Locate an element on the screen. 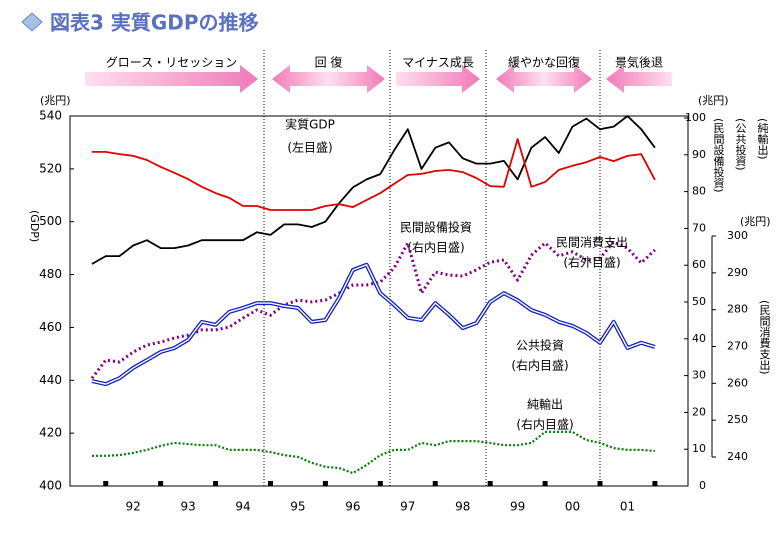 Image resolution: width=780 pixels, height=540 pixels. series-note: (右外目盛) is located at coordinates (591, 262).